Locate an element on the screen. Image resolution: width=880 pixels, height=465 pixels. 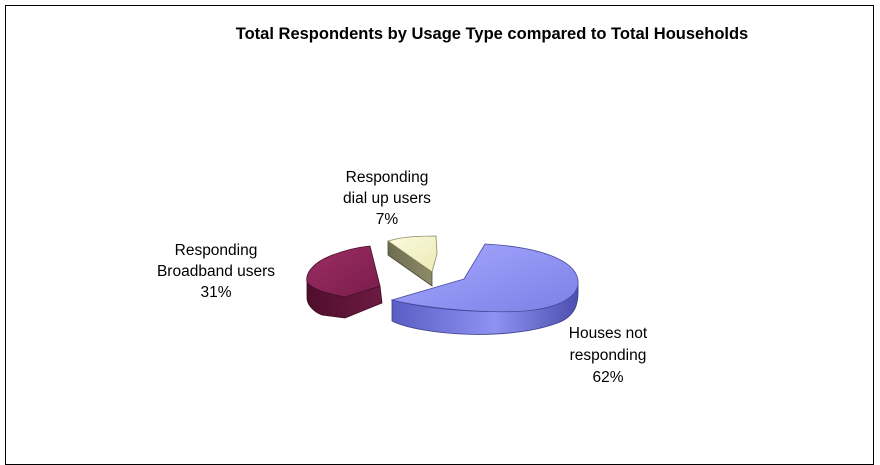
label-broadband-line2: Broadband users is located at coordinates (216, 271).